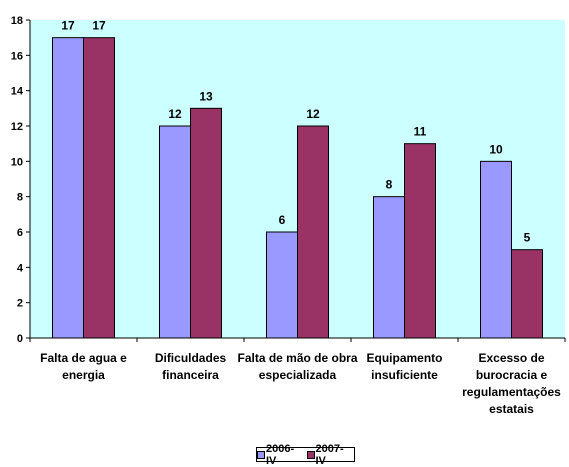 The image size is (569, 467). I want to click on legend-item: 2007-IV, so click(330, 454).